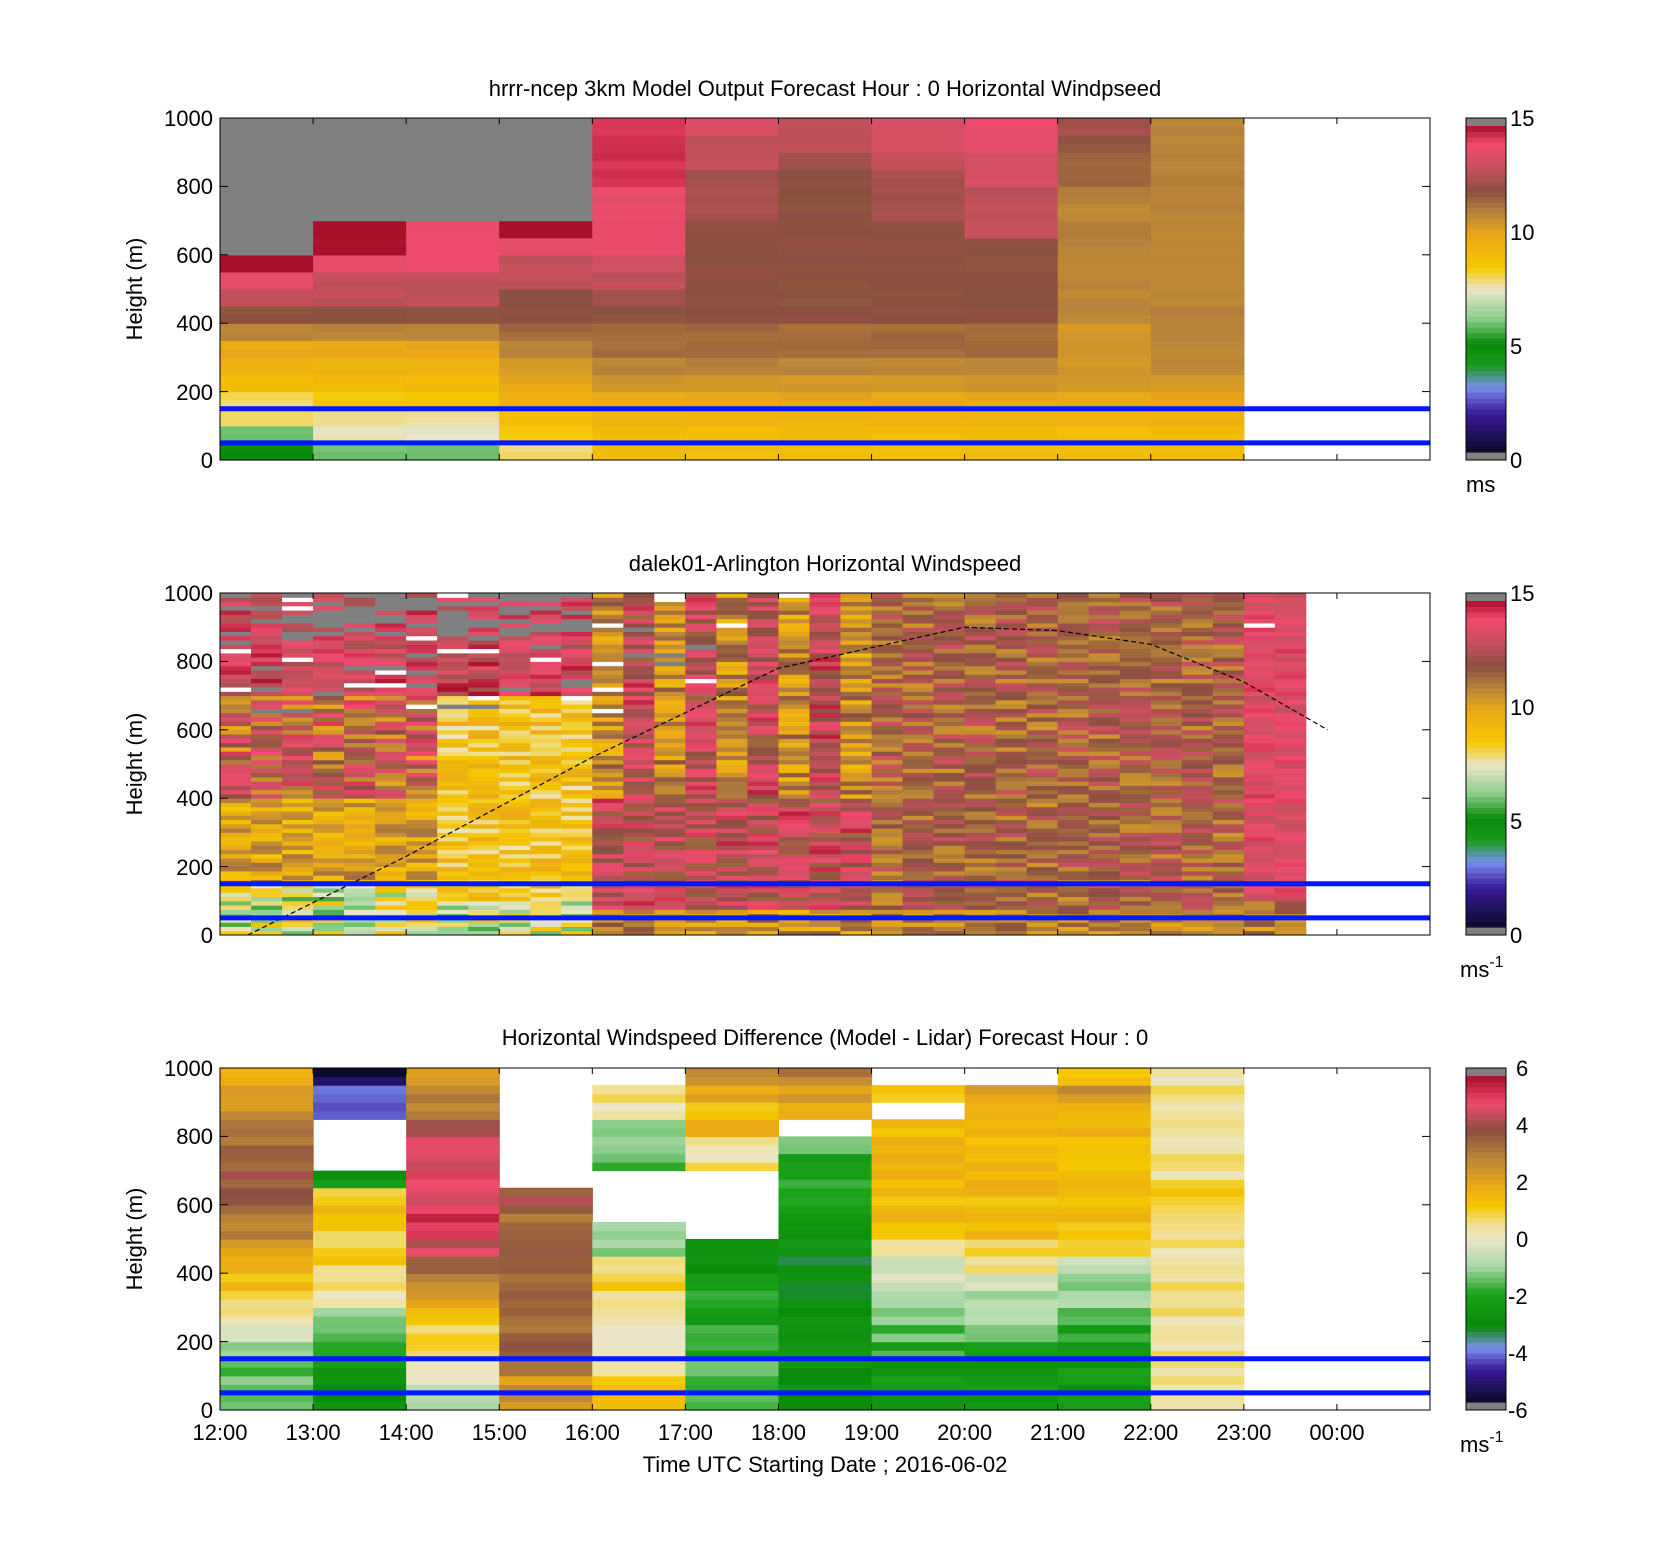 The height and width of the screenshot is (1561, 1680). Describe the element at coordinates (964, 1432) in the screenshot. I see `x-tick-label: 20:00` at that location.